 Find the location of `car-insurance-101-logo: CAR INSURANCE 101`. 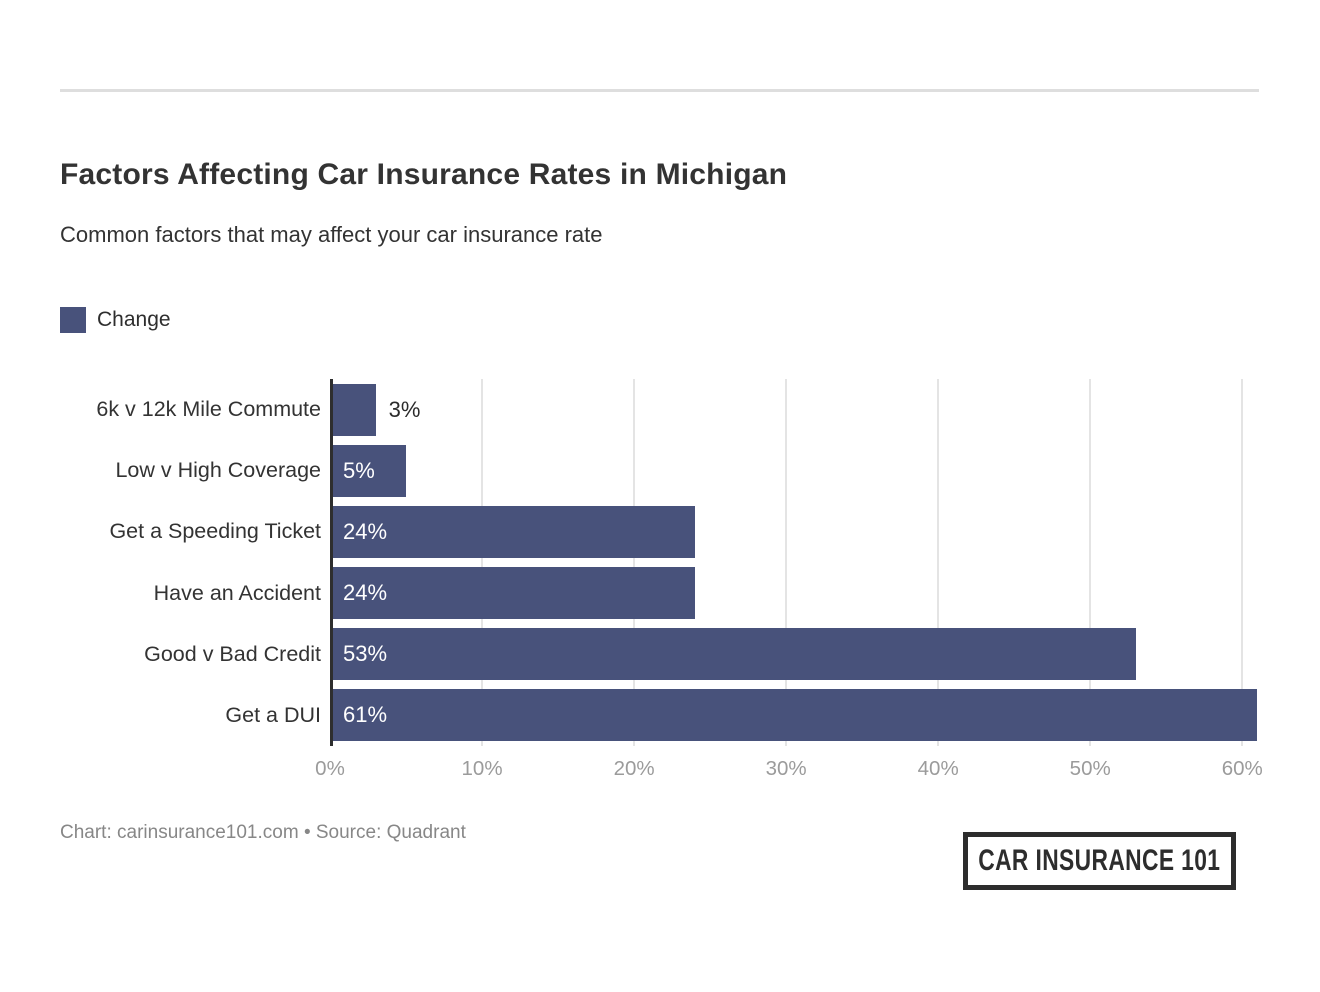

car-insurance-101-logo: CAR INSURANCE 101 is located at coordinates (1099, 861).